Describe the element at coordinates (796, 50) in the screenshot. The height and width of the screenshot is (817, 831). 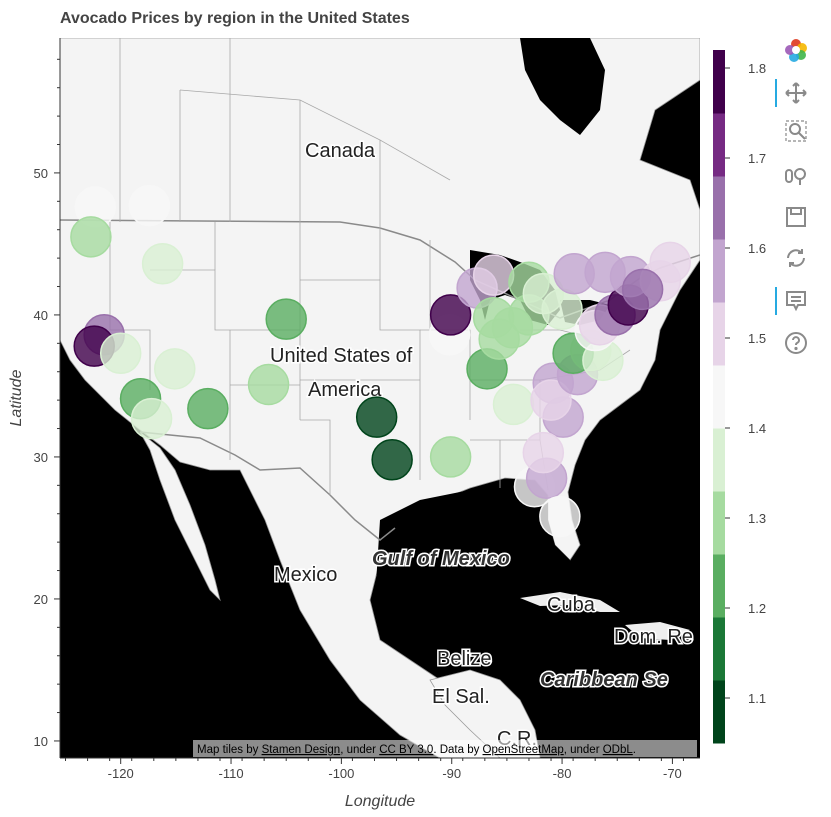
I see `bokeh-logo-icon` at that location.